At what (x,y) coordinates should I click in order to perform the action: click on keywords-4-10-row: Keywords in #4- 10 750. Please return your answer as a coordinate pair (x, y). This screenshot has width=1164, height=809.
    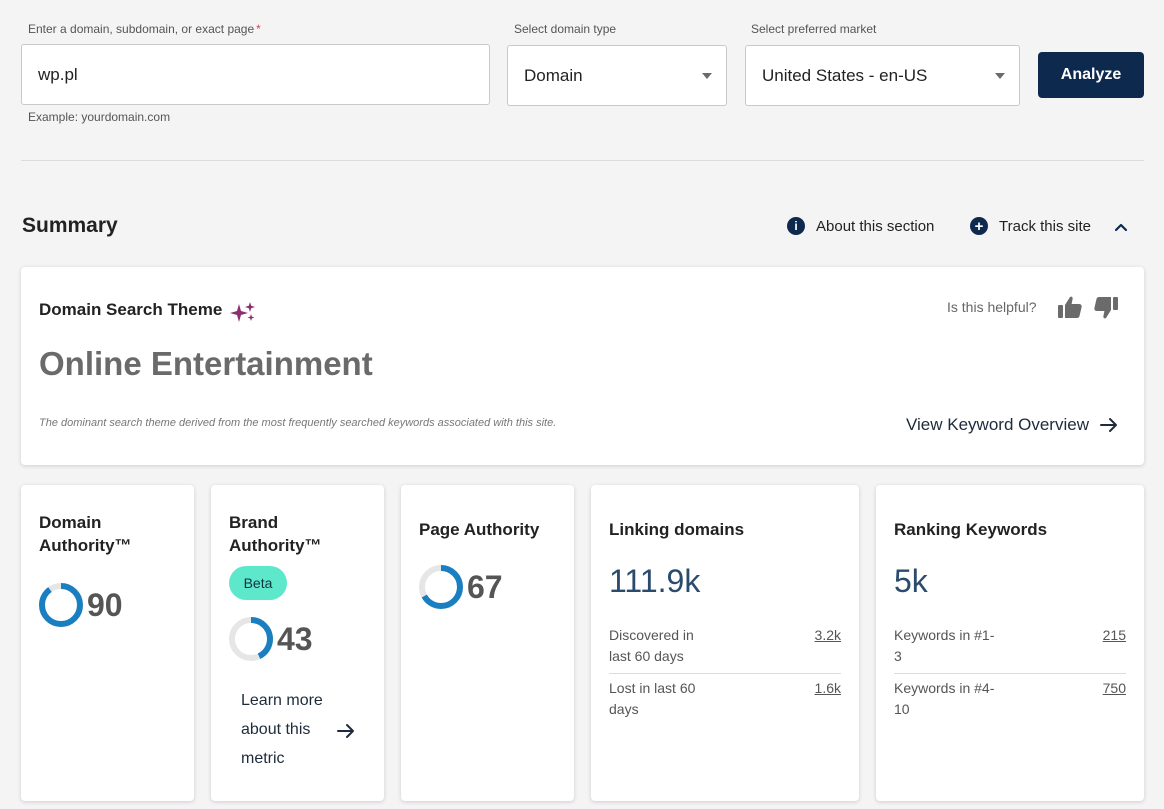
    Looking at the image, I should click on (1010, 700).